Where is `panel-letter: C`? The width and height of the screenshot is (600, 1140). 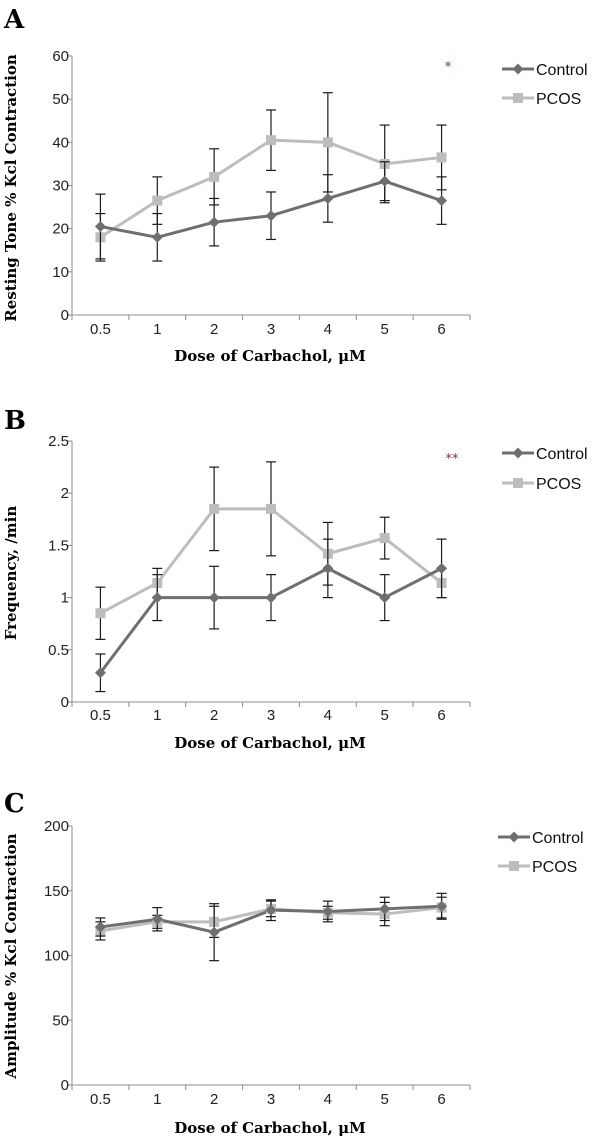 panel-letter: C is located at coordinates (14, 804).